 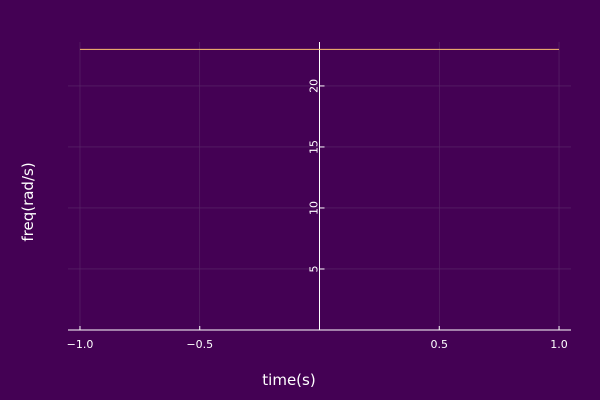 I want to click on y-tick-label: 20, so click(x=314, y=86).